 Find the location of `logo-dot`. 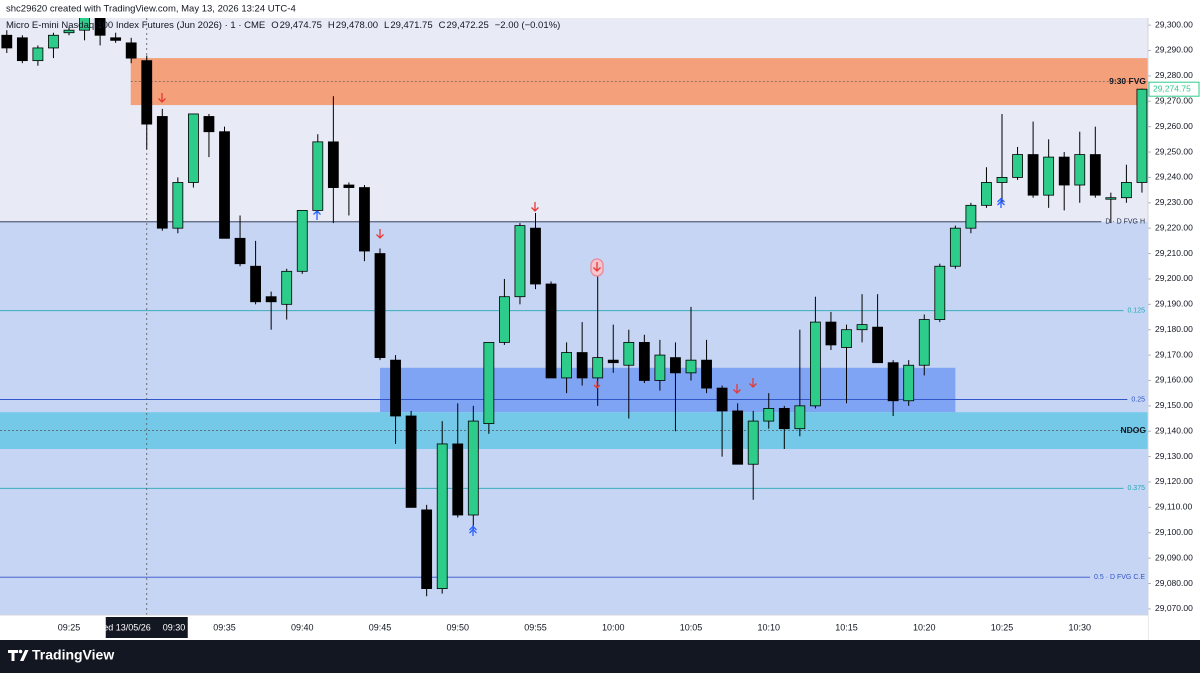

logo-dot is located at coordinates (20, 651).